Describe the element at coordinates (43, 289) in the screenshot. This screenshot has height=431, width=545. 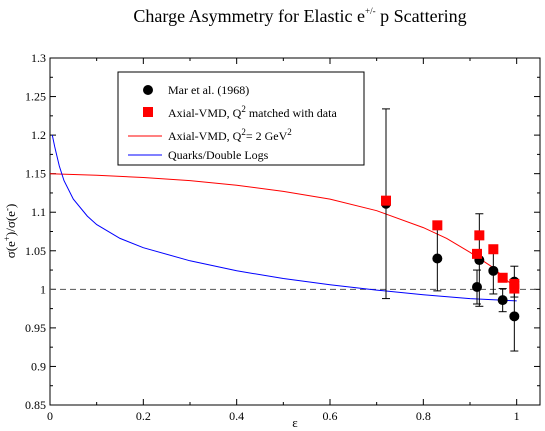
I see `y-tick-label: 1` at that location.